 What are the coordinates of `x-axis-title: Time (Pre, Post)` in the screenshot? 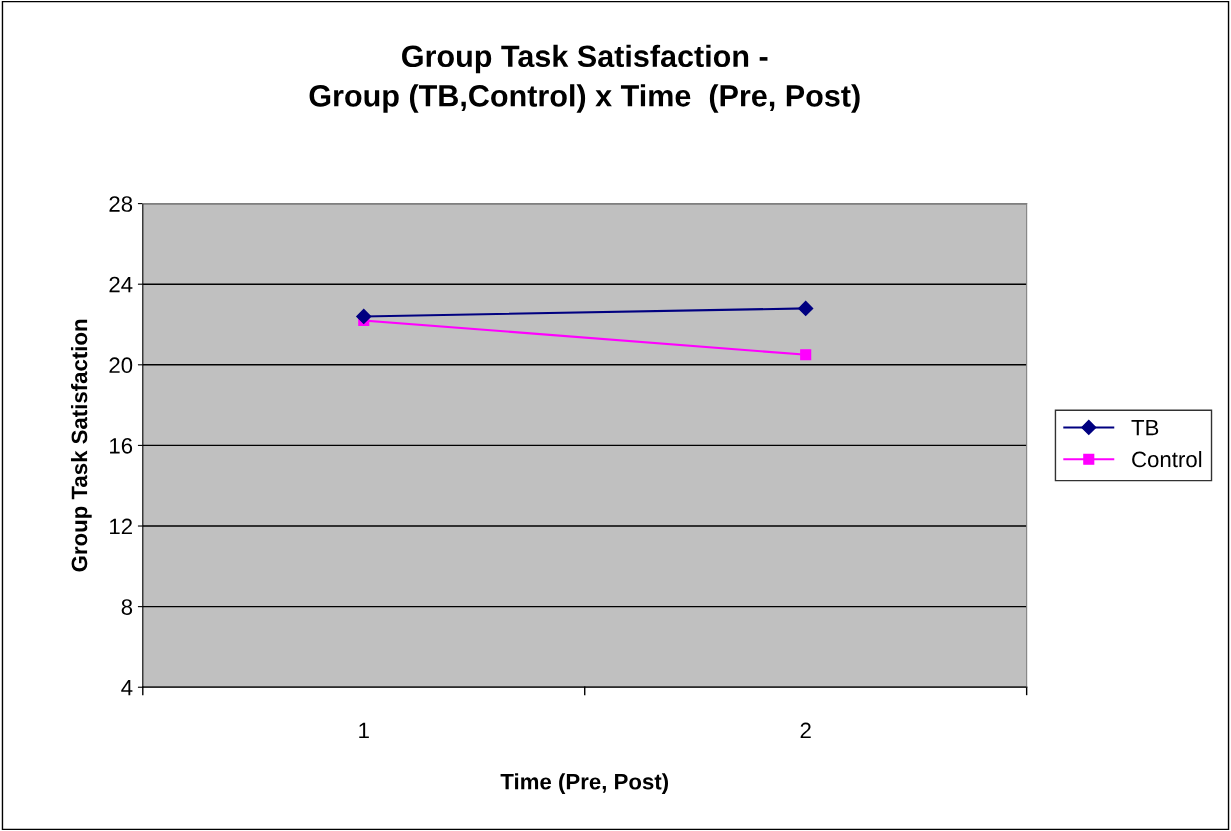 It's located at (584, 783).